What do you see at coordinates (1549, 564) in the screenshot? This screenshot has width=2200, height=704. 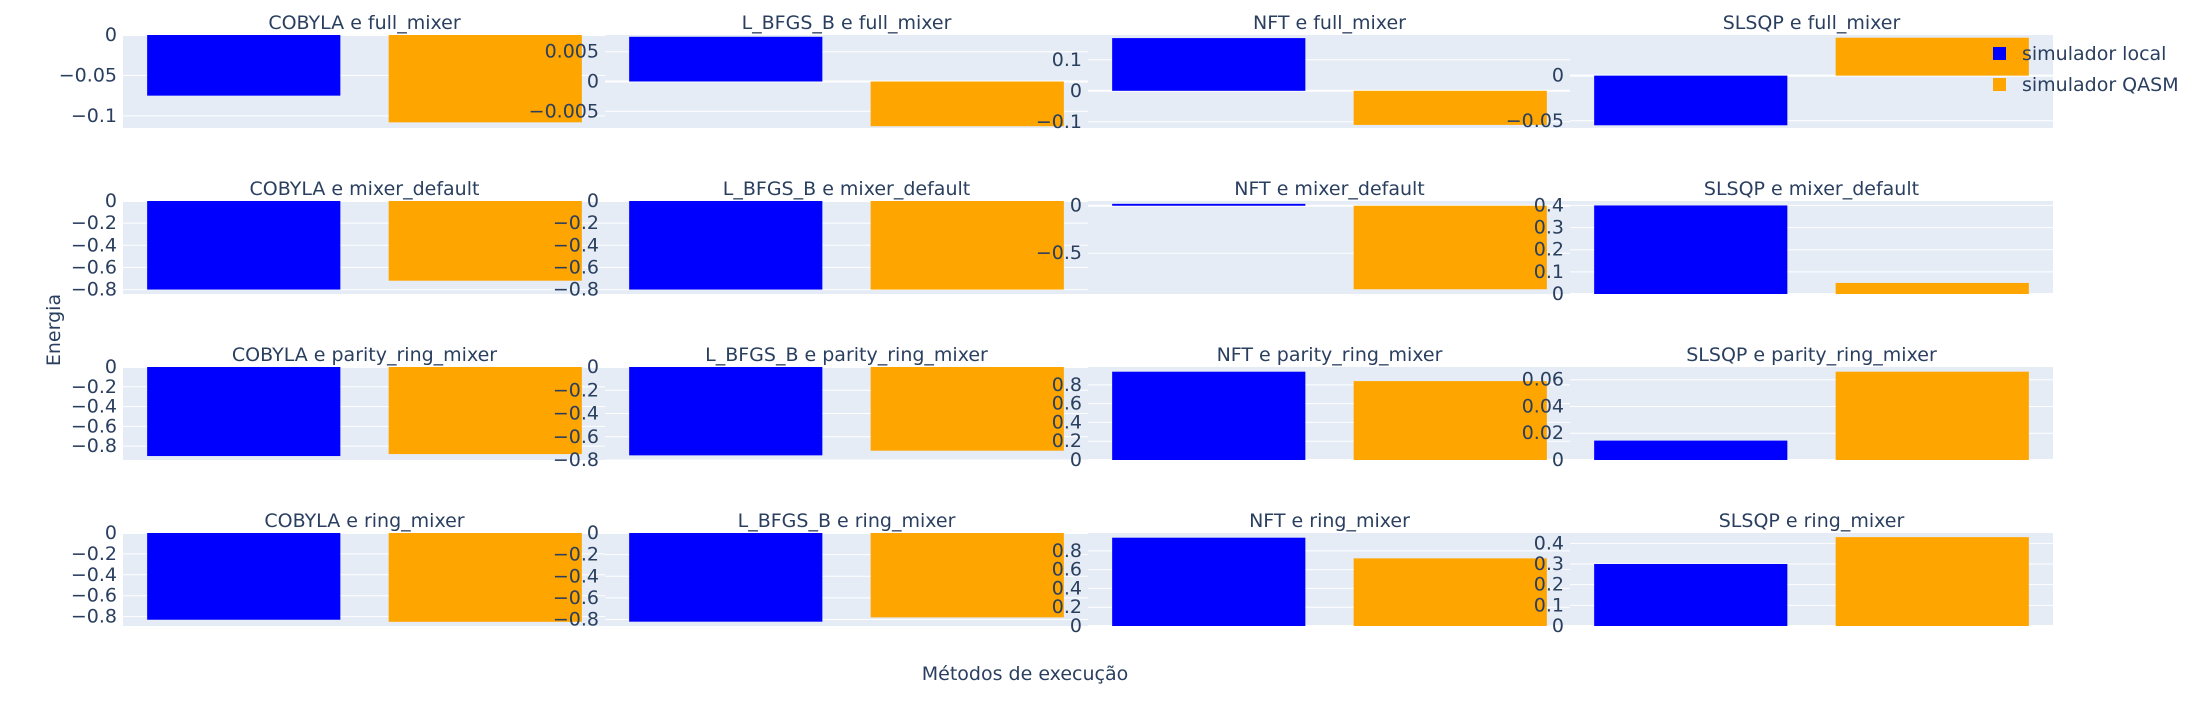 I see `y-tick-label: 0.3` at bounding box center [1549, 564].